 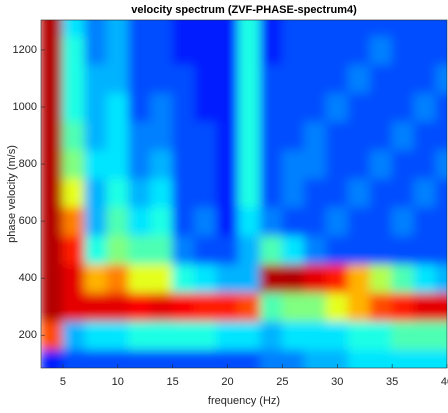 I want to click on y-tick-label: 200, so click(x=28, y=335).